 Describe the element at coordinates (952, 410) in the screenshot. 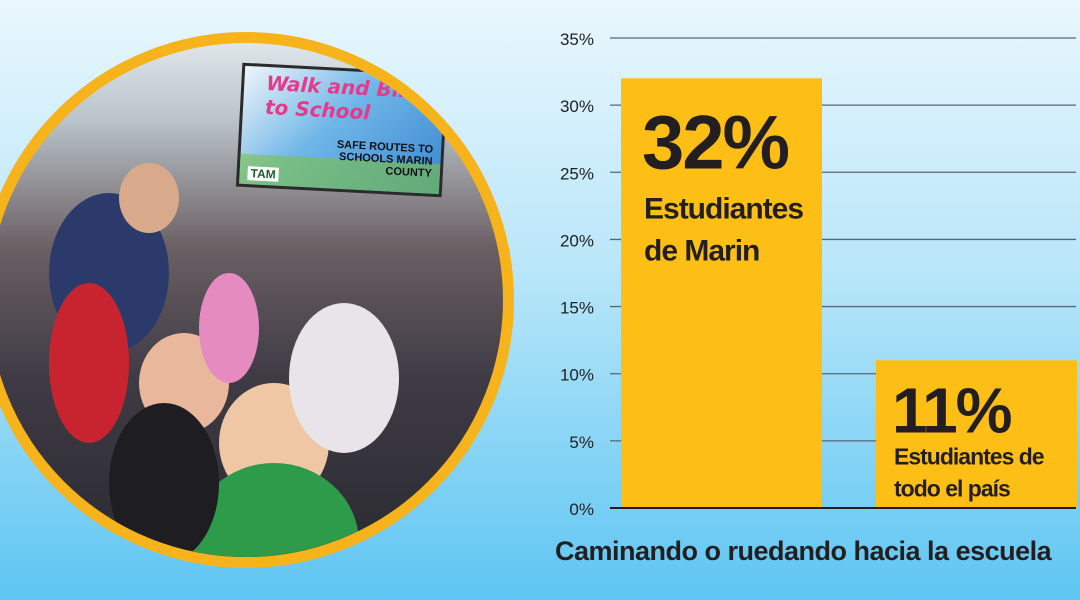

I see `bar-value-label: 11%` at that location.